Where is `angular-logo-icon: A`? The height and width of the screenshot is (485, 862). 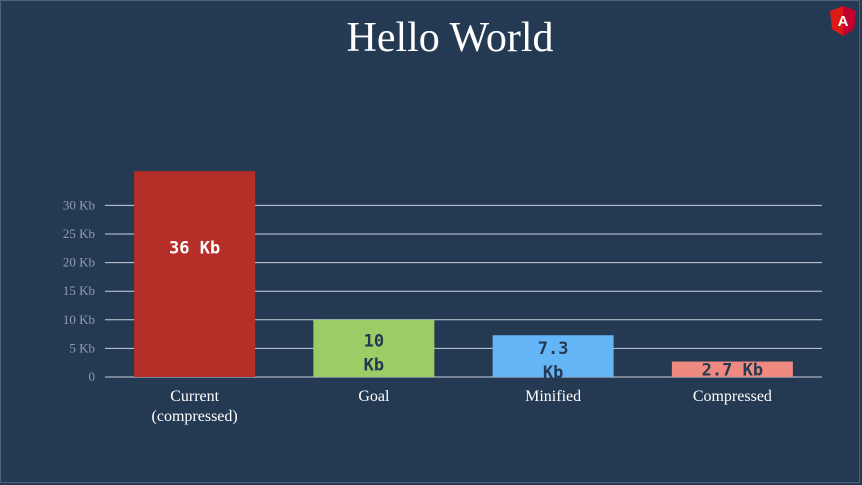 angular-logo-icon: A is located at coordinates (843, 21).